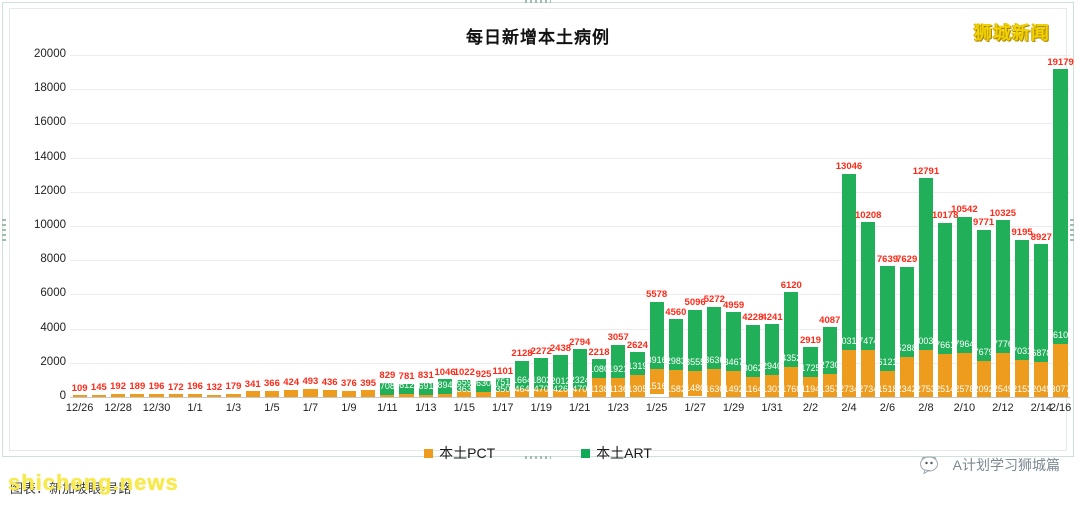 The height and width of the screenshot is (505, 1080). Describe the element at coordinates (829, 226) in the screenshot. I see `bar-group: 4087 2730 1357` at that location.